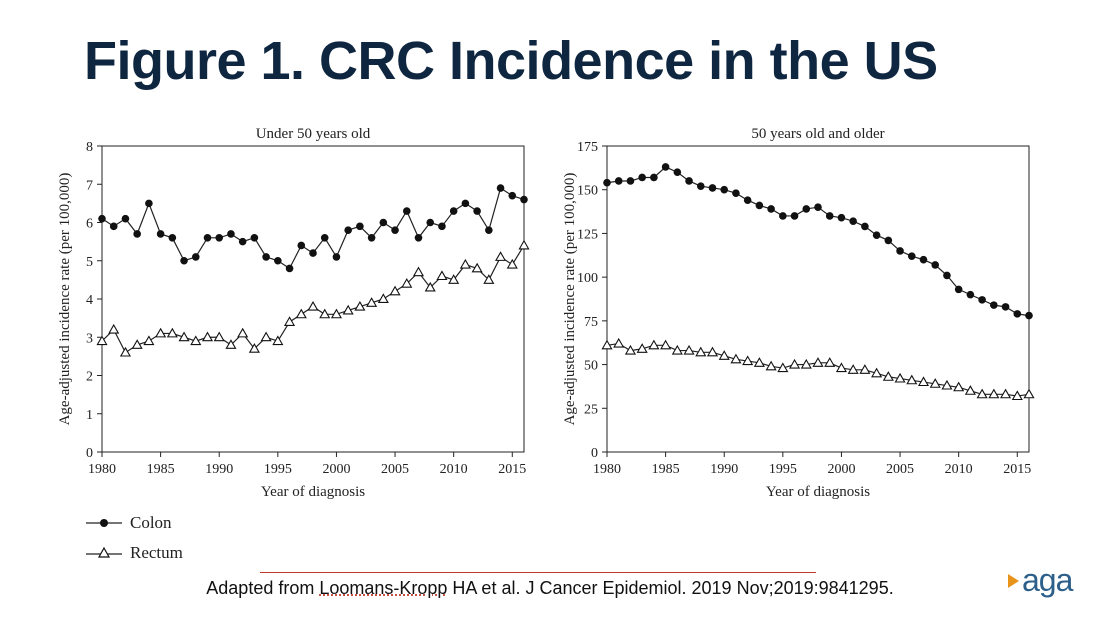  Describe the element at coordinates (151, 522) in the screenshot. I see `legend-label-colon: Colon` at that location.